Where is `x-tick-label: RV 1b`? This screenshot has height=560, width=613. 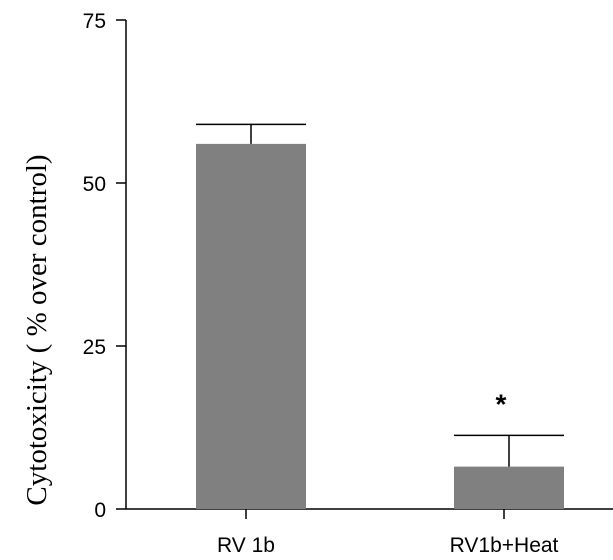 x-tick-label: RV 1b is located at coordinates (246, 545).